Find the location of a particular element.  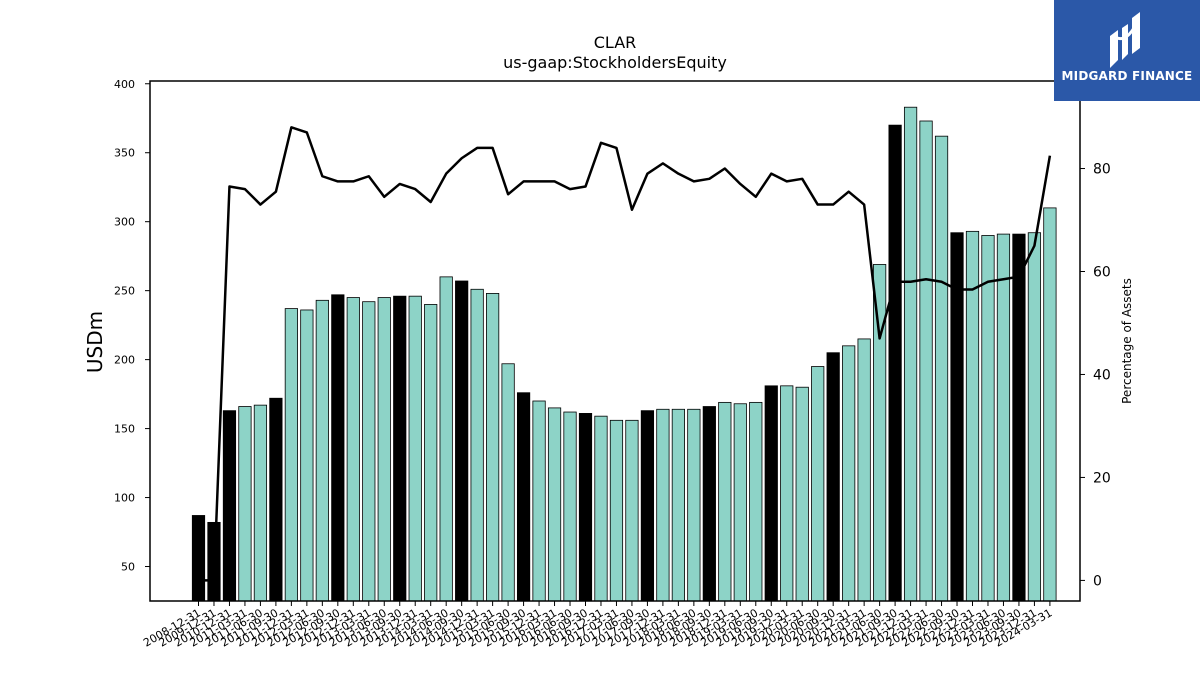

midgard-finance-logo: MIDGARD FINANCE is located at coordinates (1127, 50).